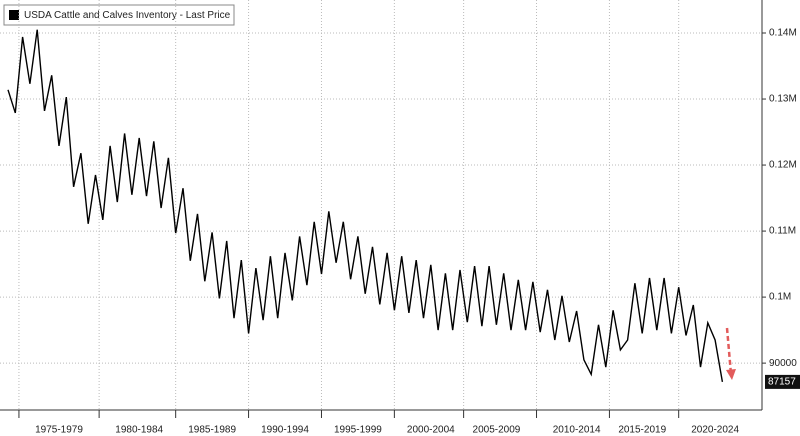 The height and width of the screenshot is (436, 800). What do you see at coordinates (139, 430) in the screenshot?
I see `x-tick-label: 1980-1984` at bounding box center [139, 430].